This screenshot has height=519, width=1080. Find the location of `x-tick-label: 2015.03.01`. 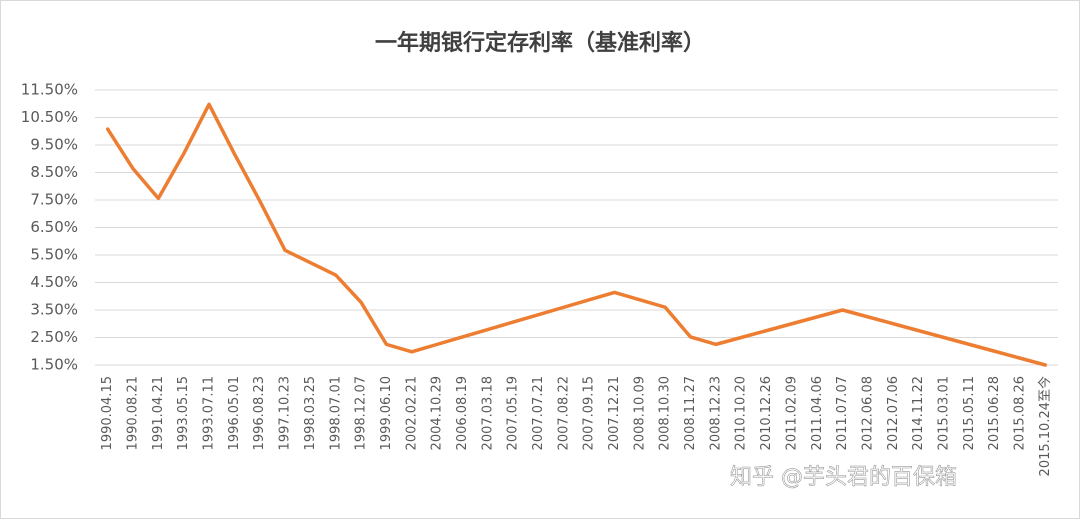

x-tick-label: 2015.03.01 is located at coordinates (943, 413).